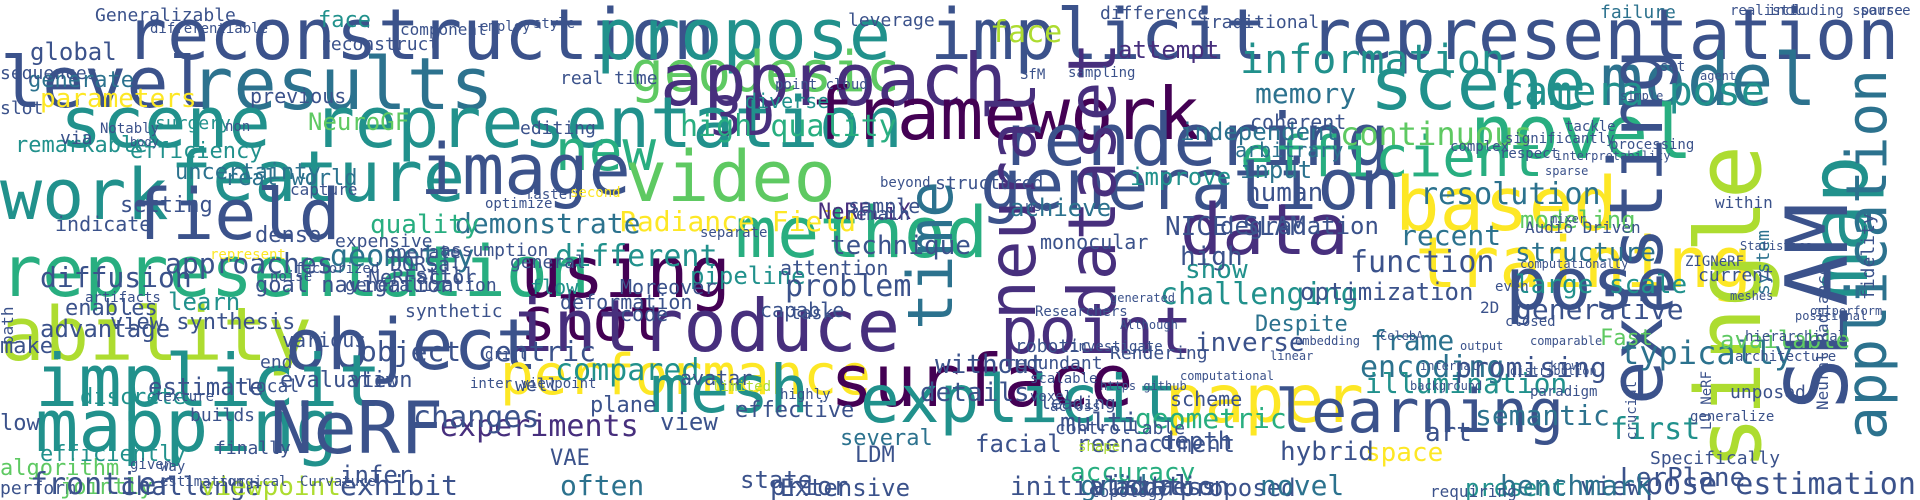  I want to click on word-various: various, so click(324, 340).